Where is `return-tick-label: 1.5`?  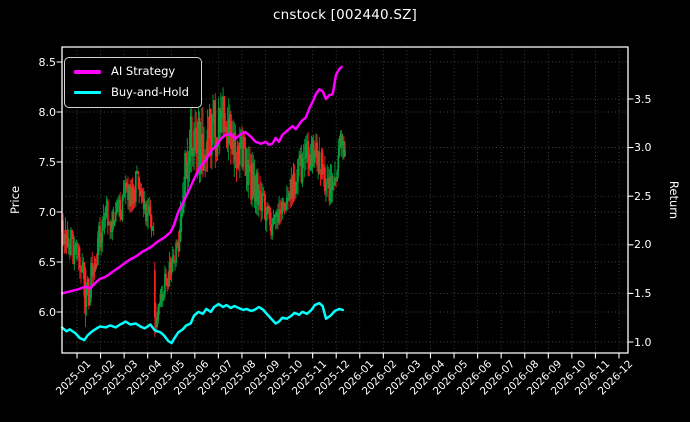
return-tick-label: 1.5 is located at coordinates (643, 293).